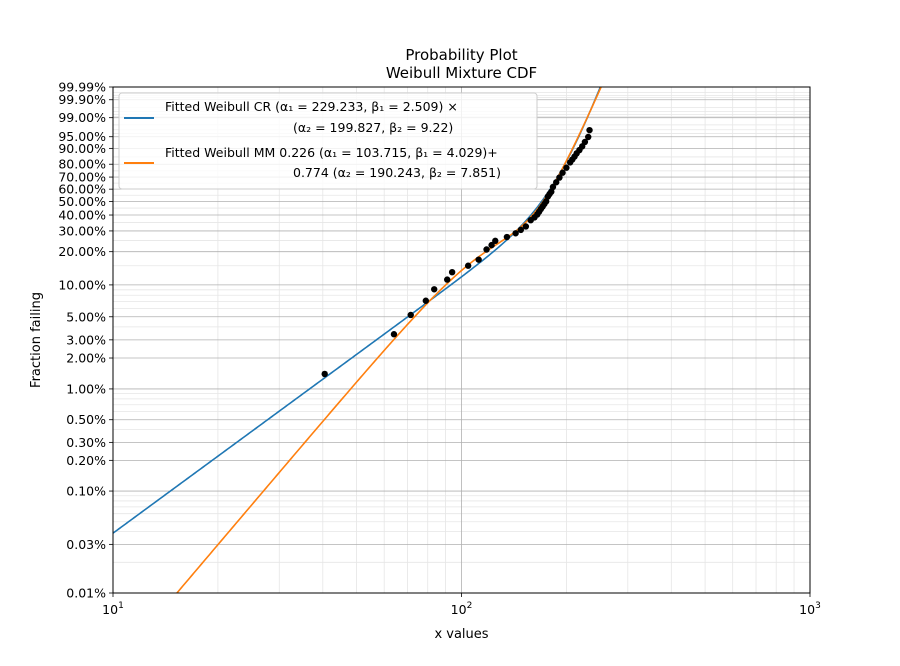 The height and width of the screenshot is (666, 900). What do you see at coordinates (86, 358) in the screenshot?
I see `y-tick-label: 2.00%` at bounding box center [86, 358].